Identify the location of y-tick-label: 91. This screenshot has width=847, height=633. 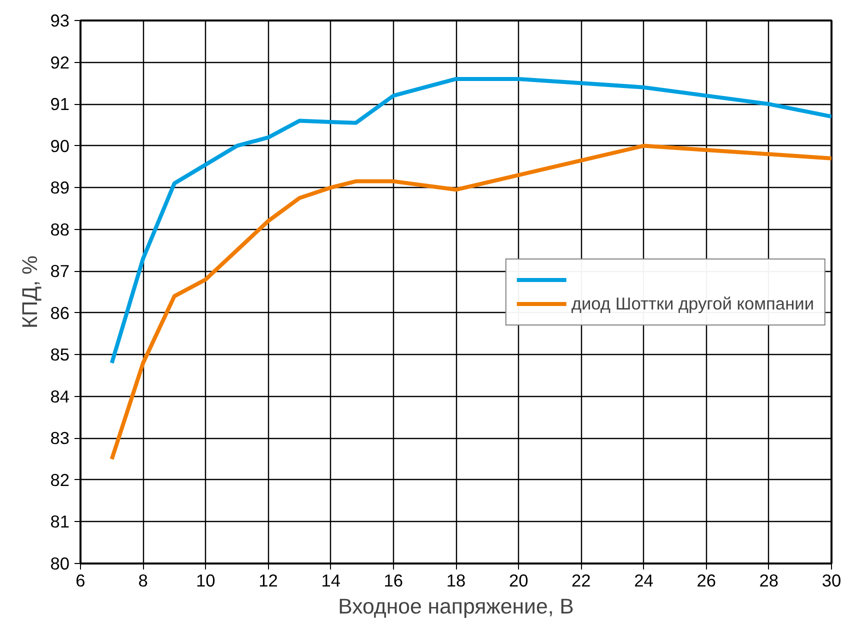
(60, 104).